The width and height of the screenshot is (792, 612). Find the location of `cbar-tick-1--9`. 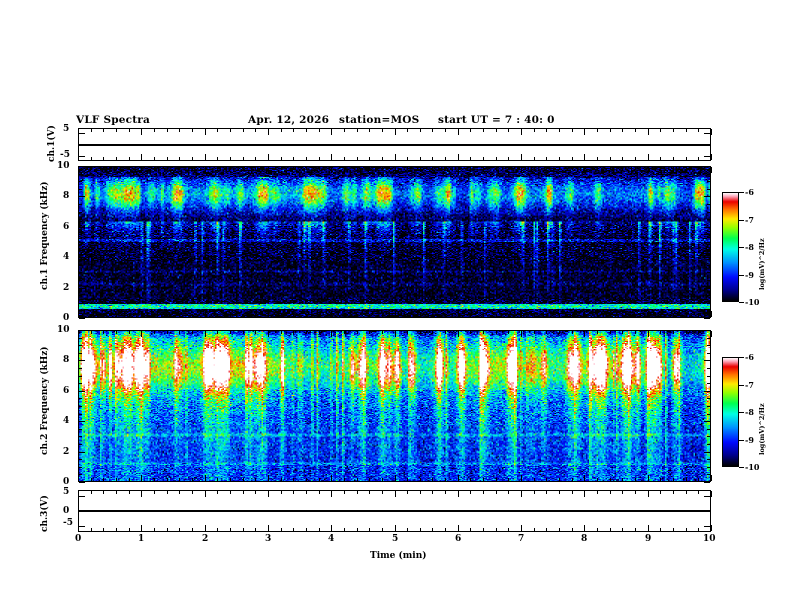

cbar-tick-1--9 is located at coordinates (741, 440).